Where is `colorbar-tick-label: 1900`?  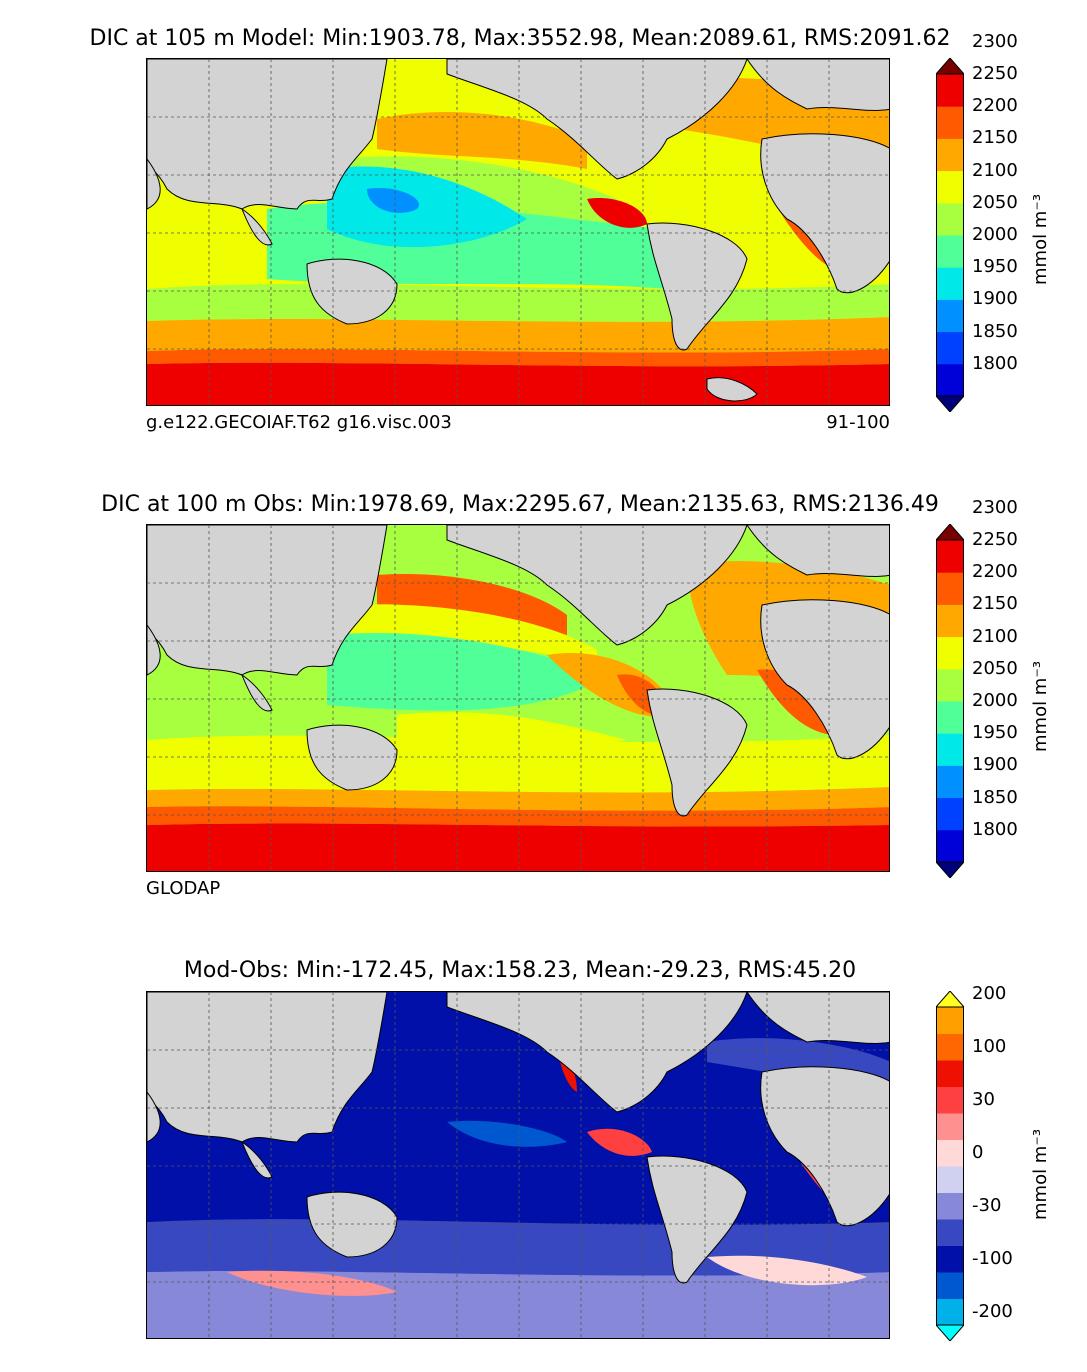
colorbar-tick-label: 1900 is located at coordinates (995, 765).